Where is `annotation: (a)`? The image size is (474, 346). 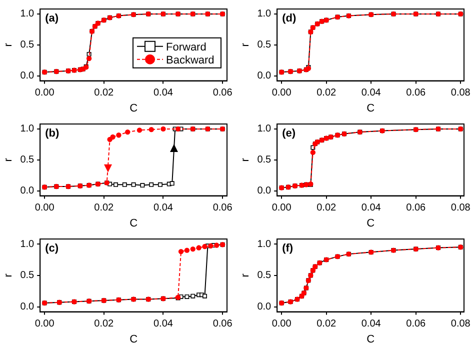 annotation: (a) is located at coordinates (52, 18).